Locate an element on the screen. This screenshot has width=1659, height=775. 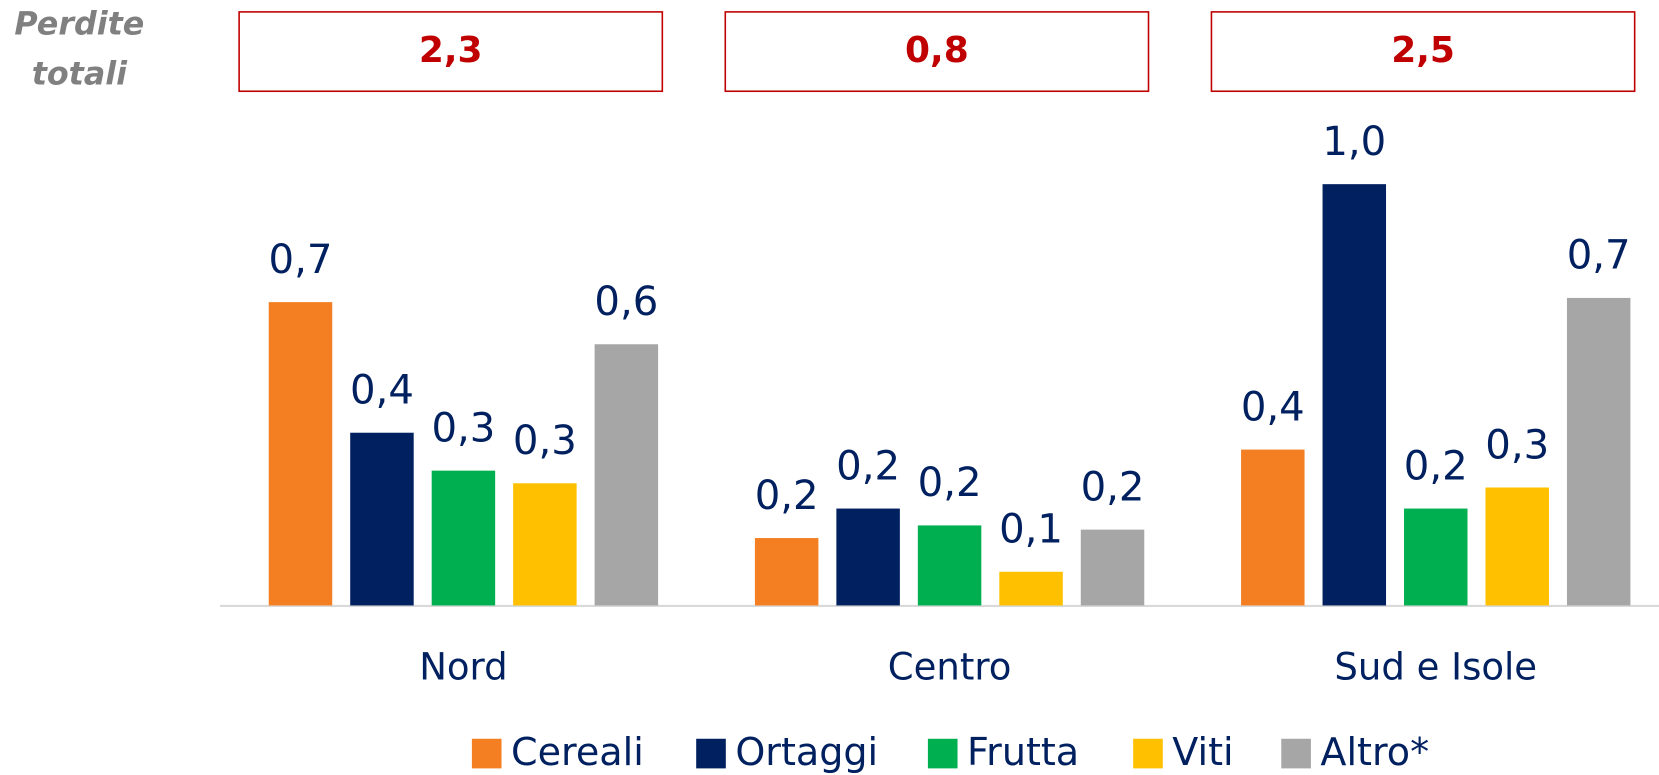
legend-label: Altro* is located at coordinates (1374, 752).